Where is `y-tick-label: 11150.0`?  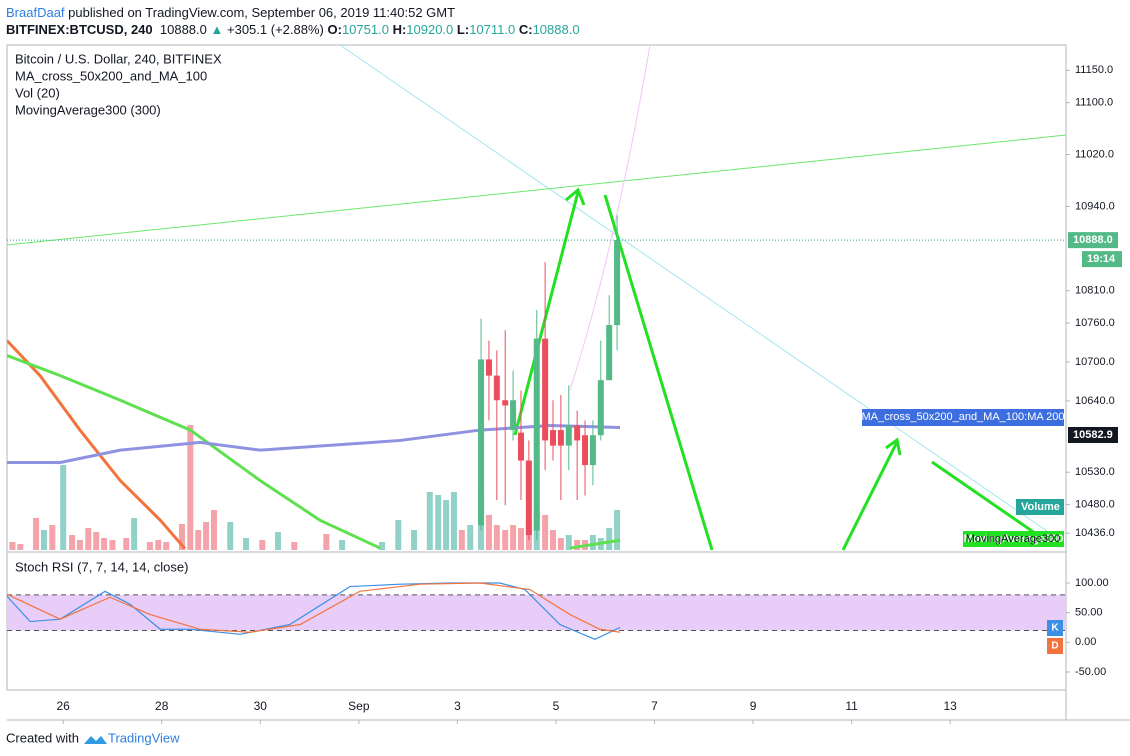
y-tick-label: 11150.0 is located at coordinates (1094, 70).